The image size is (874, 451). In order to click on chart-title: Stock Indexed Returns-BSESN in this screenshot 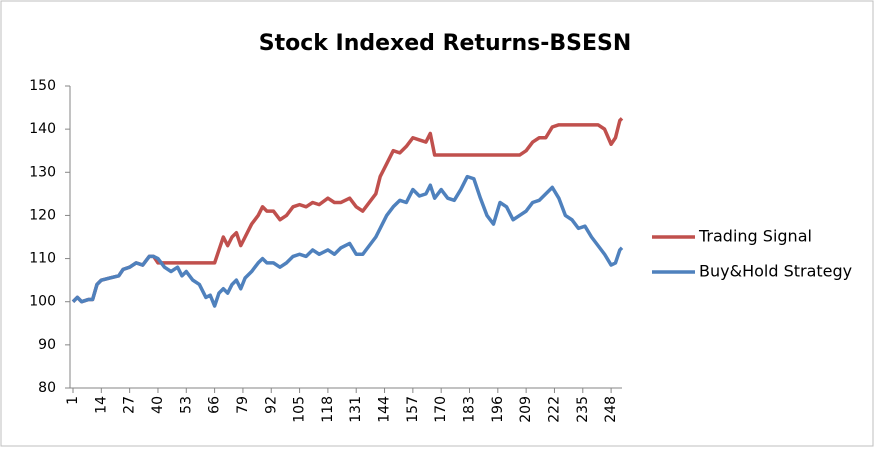, I will do `click(445, 43)`.